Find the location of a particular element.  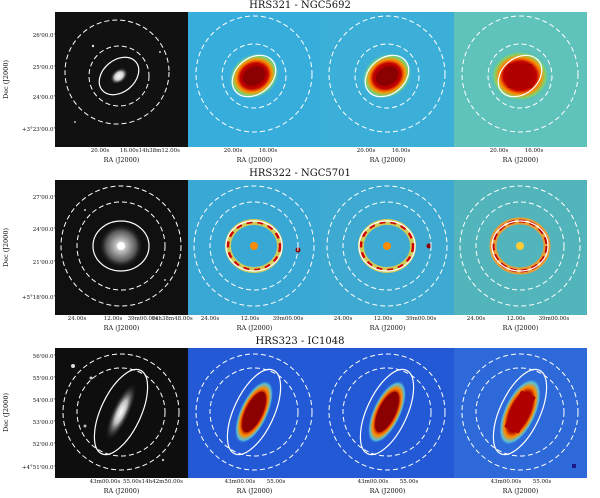

row-title: HRS321 - NGC5692 is located at coordinates (300, 5).